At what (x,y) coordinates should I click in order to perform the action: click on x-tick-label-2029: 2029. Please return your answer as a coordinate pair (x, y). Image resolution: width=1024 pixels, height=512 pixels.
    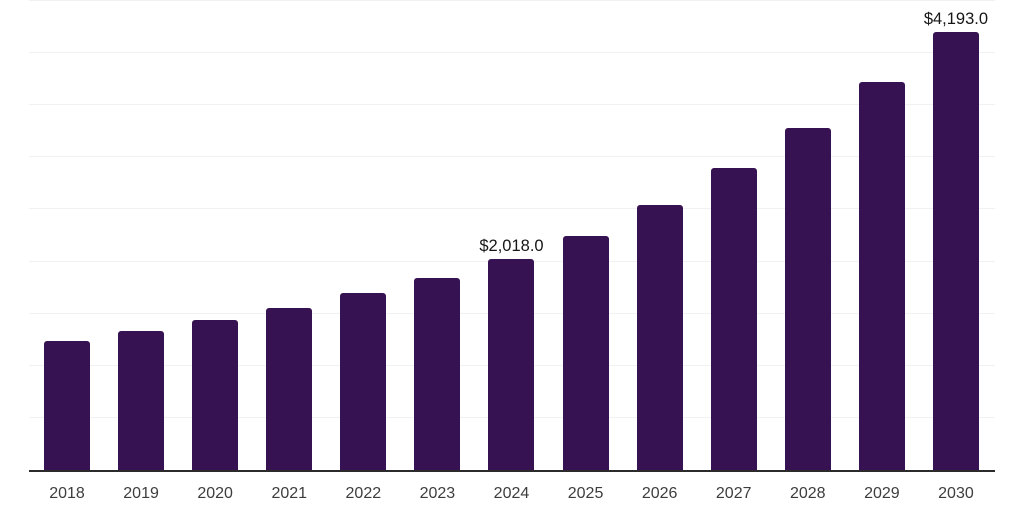
    Looking at the image, I should click on (882, 493).